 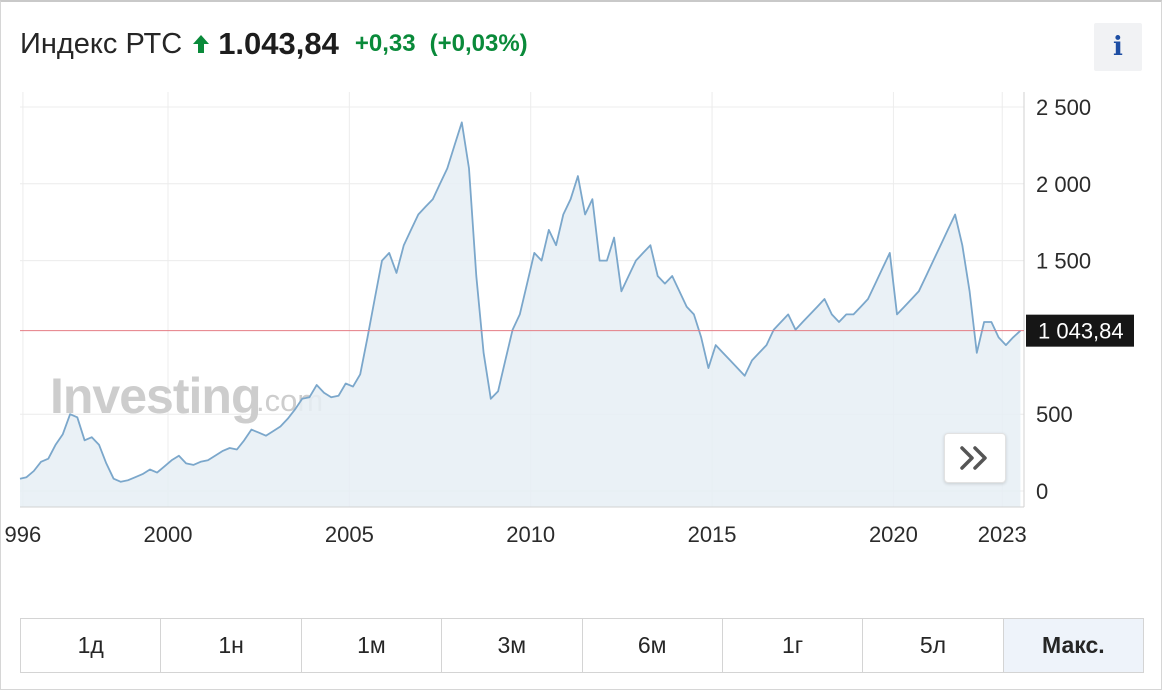 I want to click on price-change-percent: (+0,03%), so click(x=478, y=43).